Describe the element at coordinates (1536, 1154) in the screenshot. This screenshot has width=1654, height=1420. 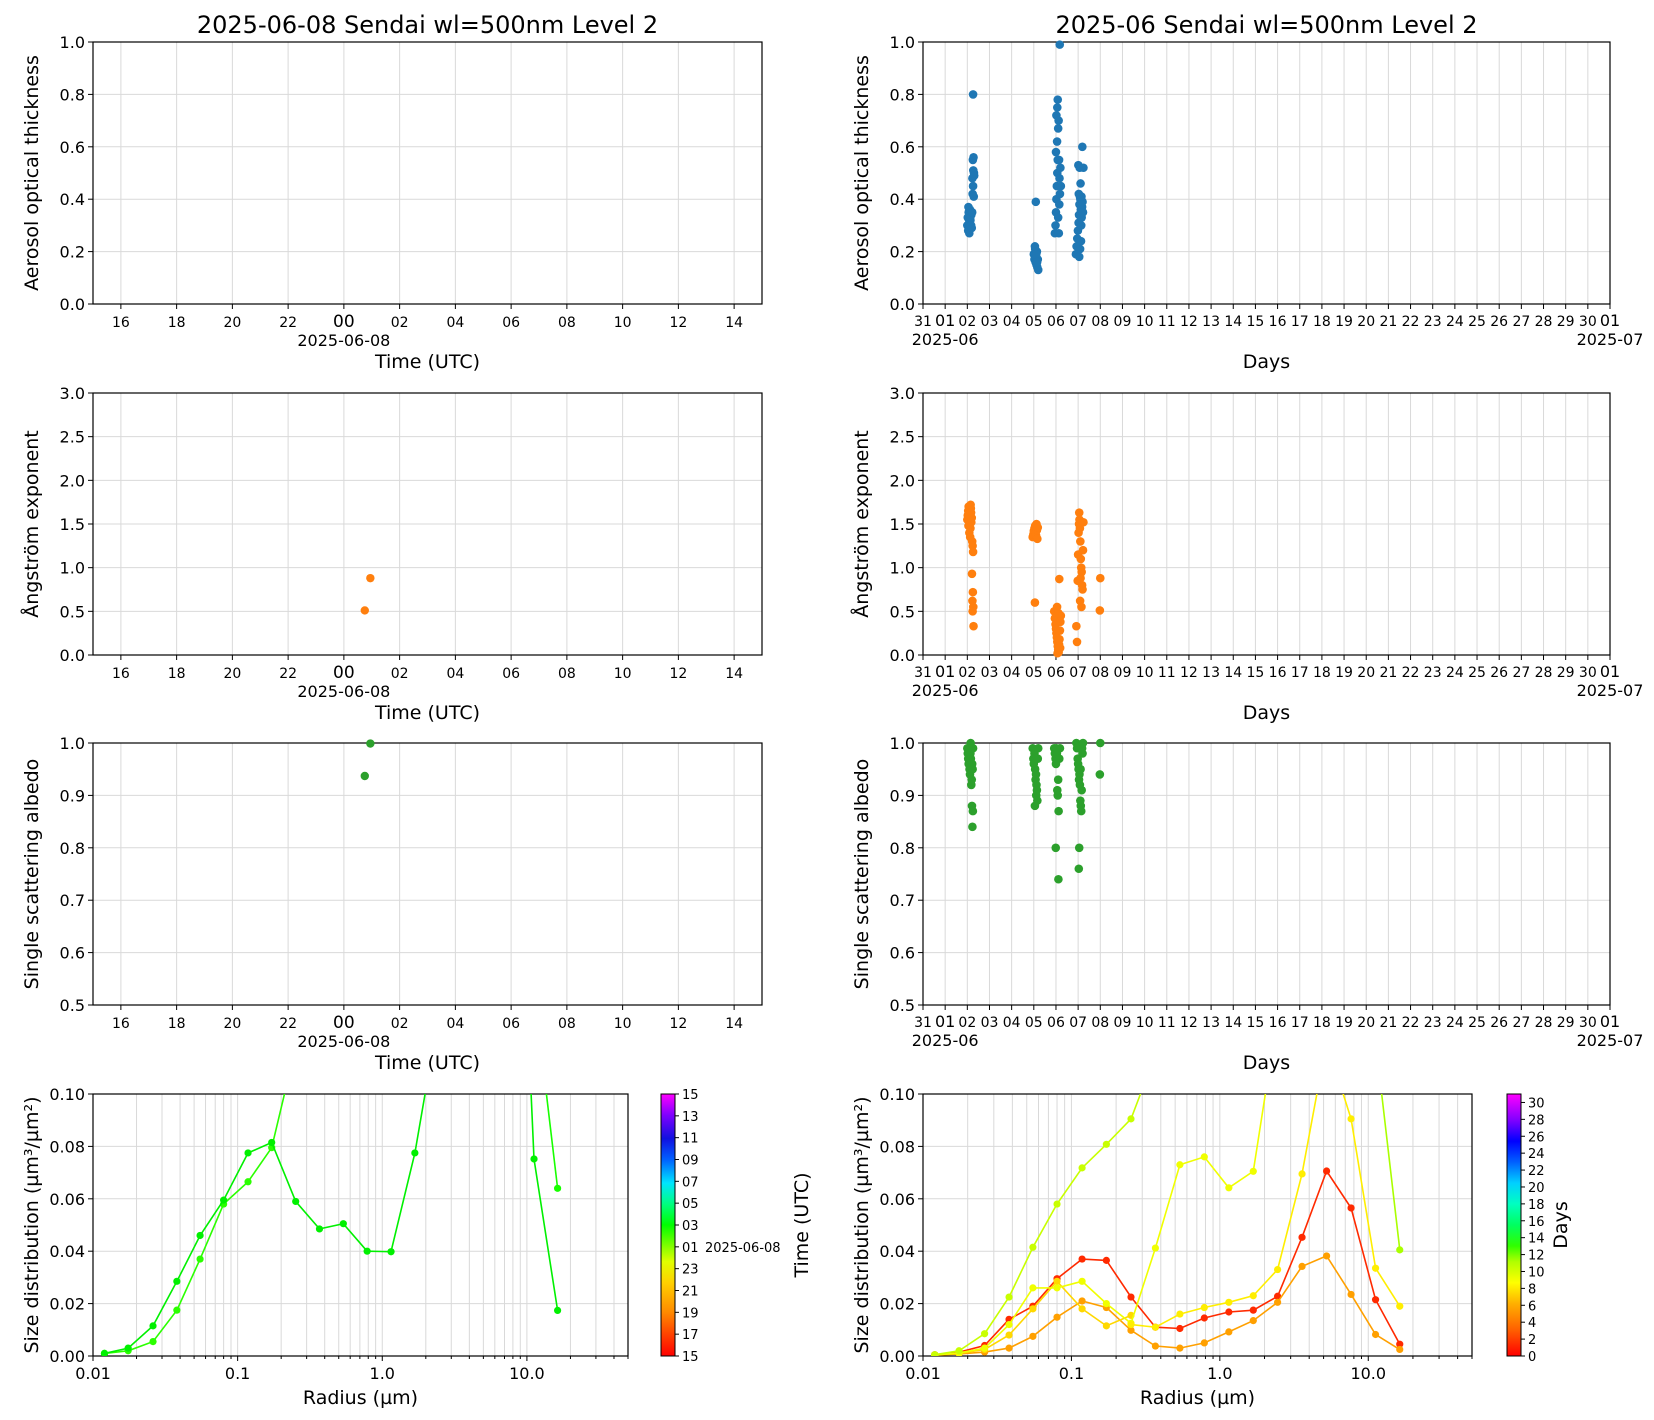
I see `colorbar-tick-label: 24` at that location.